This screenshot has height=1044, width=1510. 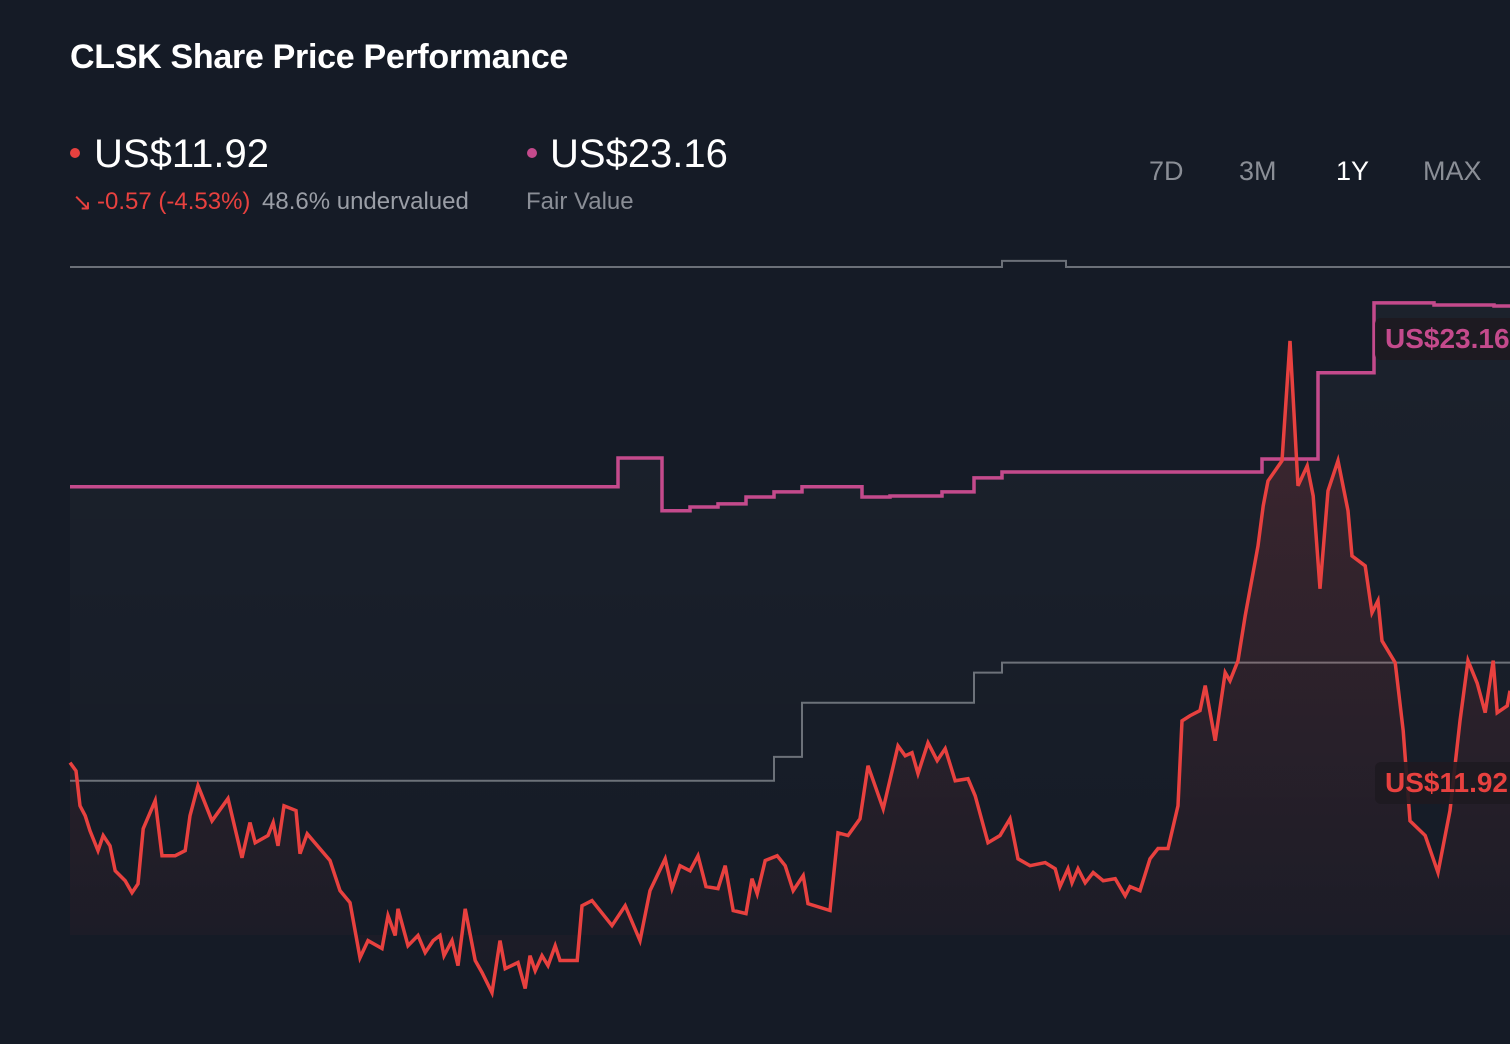 I want to click on arrow-down-right-icon: ↘, so click(x=82, y=202).